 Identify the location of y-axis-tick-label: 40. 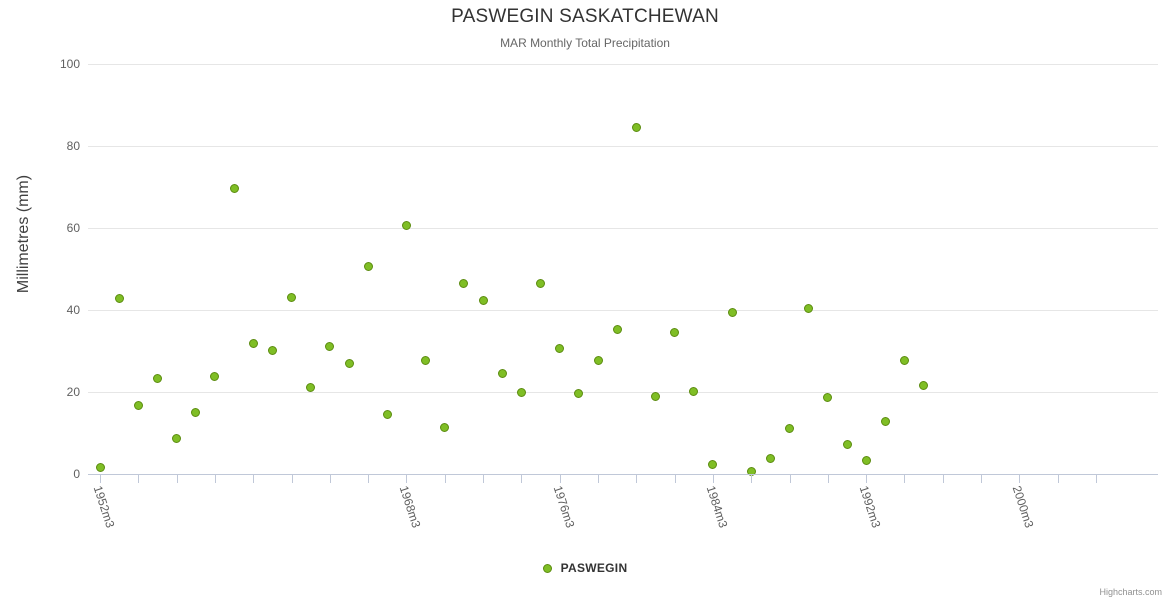
(73, 310).